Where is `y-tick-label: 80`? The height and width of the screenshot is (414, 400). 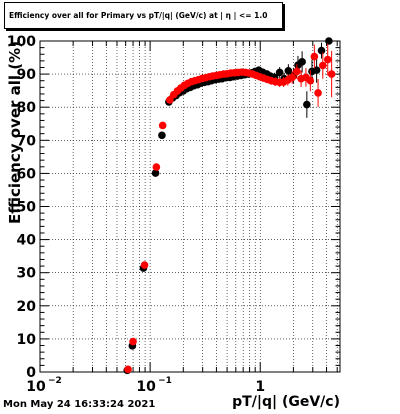 y-tick-label: 80 is located at coordinates (27, 108).